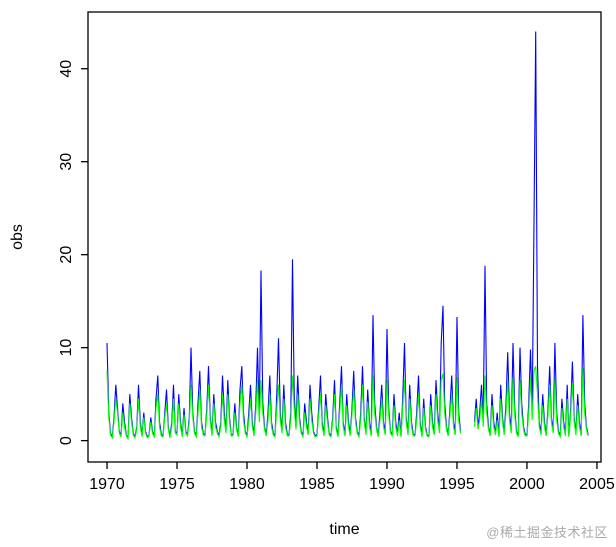  Describe the element at coordinates (66, 348) in the screenshot. I see `y-tick-label: 10` at that location.